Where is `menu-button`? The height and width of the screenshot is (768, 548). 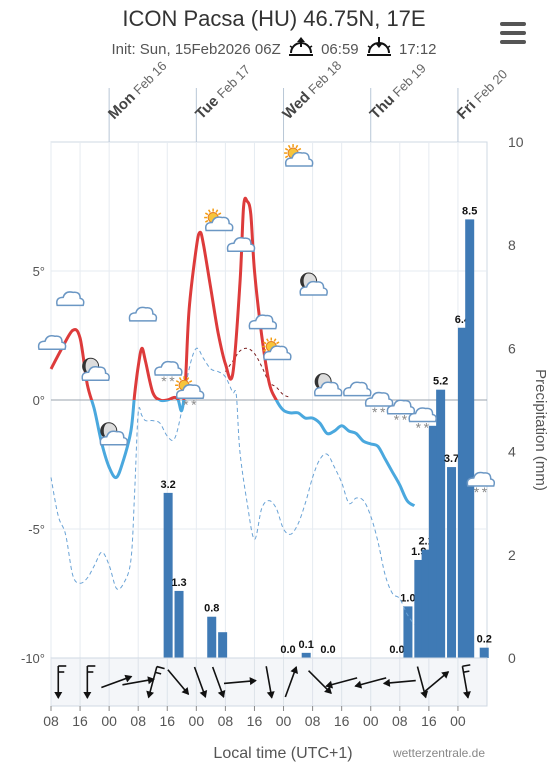 menu-button is located at coordinates (513, 33).